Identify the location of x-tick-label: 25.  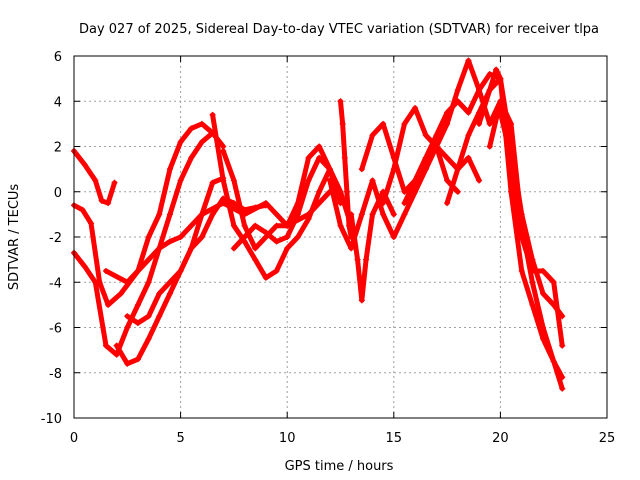
(607, 438).